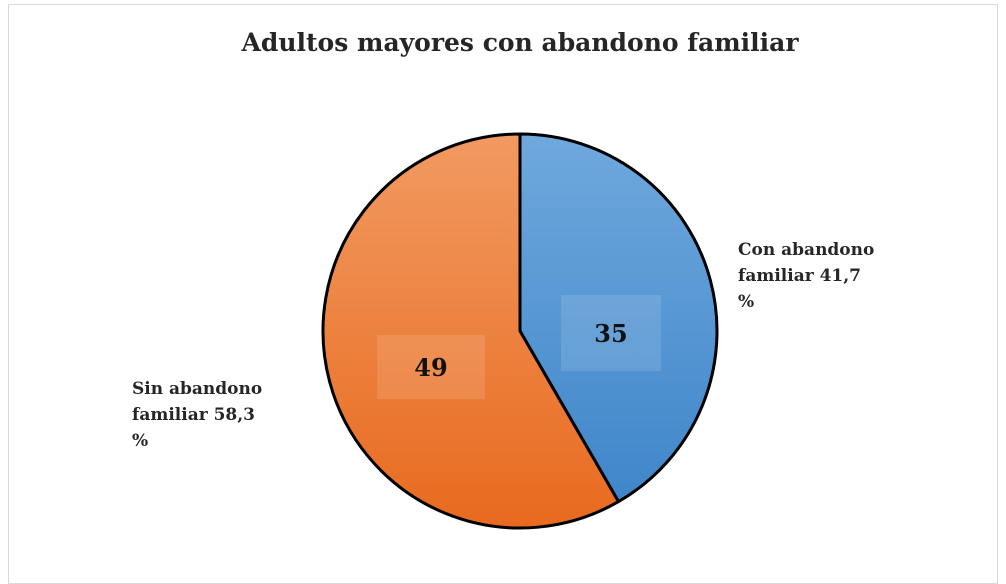 The height and width of the screenshot is (584, 1006). Describe the element at coordinates (519, 42) in the screenshot. I see `chart-title: Adultos mayores con abandono familiar` at that location.